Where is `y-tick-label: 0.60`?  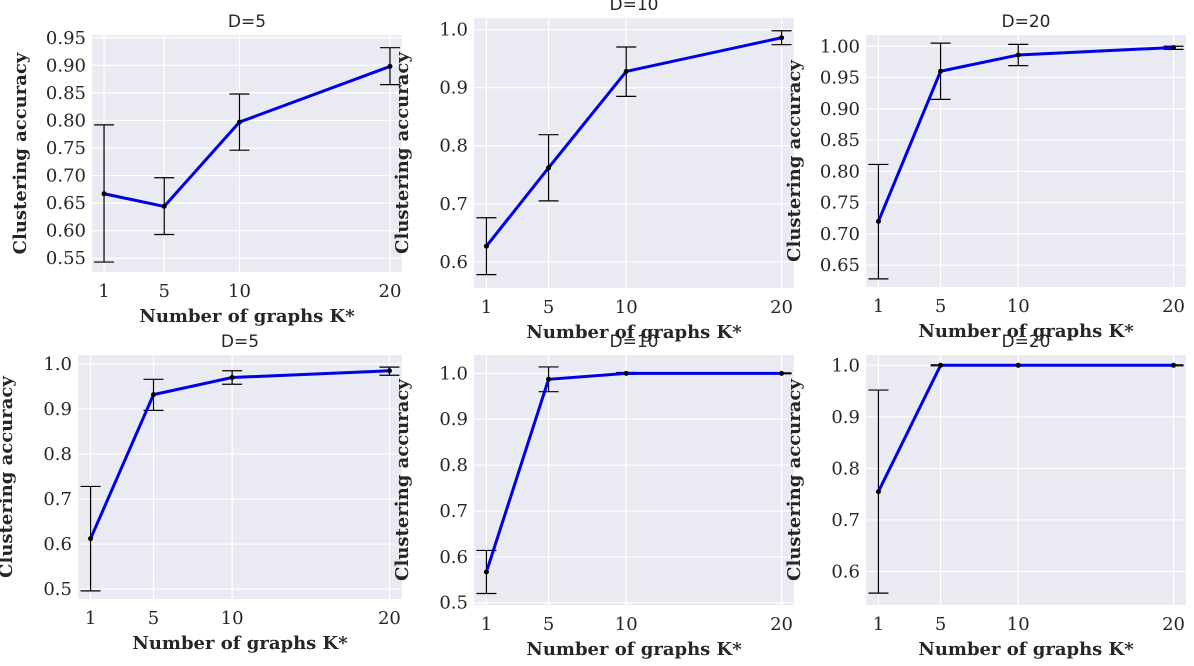 y-tick-label: 0.60 is located at coordinates (66, 231).